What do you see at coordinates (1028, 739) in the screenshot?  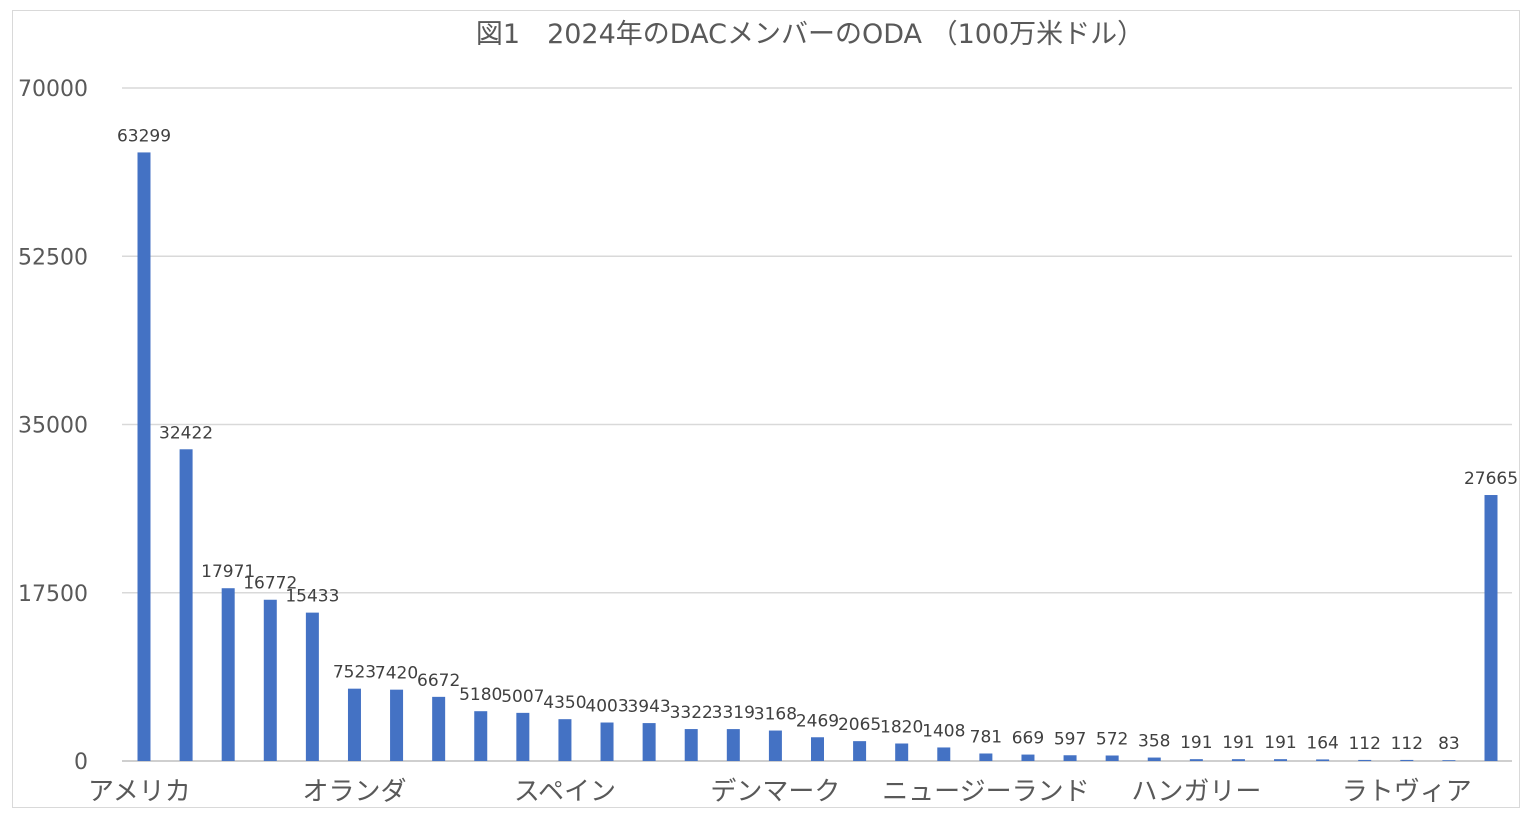 I see `data-label-21: 669` at bounding box center [1028, 739].